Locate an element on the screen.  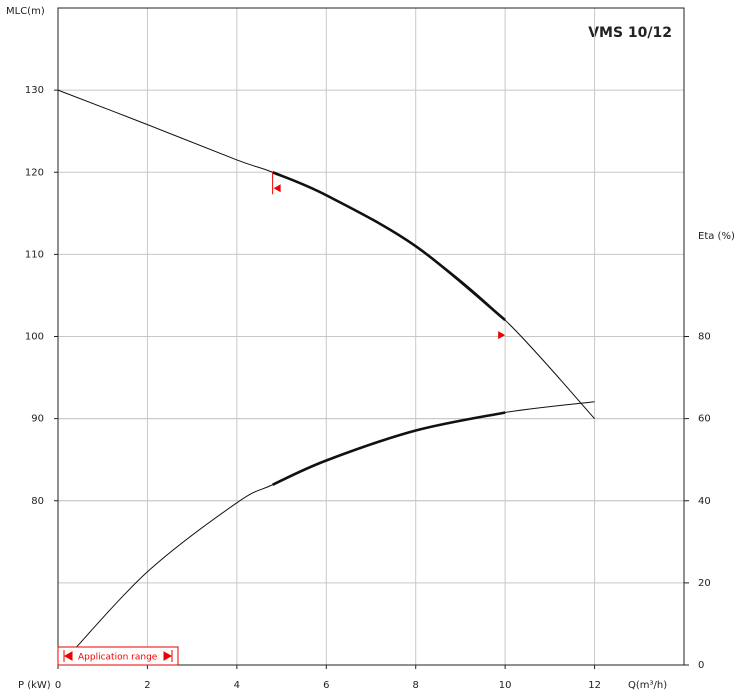
y2-tick-label: 60 is located at coordinates (704, 419).